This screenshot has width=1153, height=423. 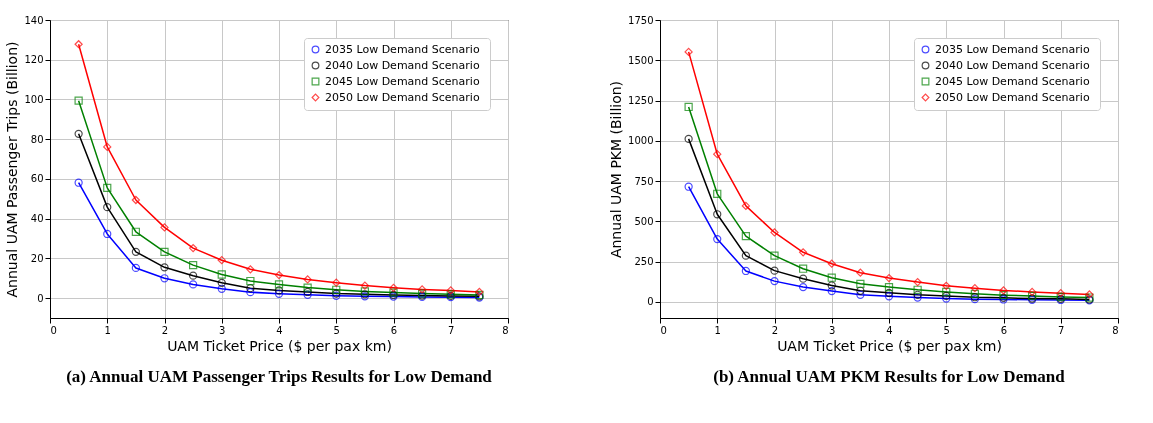 What do you see at coordinates (37, 139) in the screenshot?
I see `y-tick-label: 80` at bounding box center [37, 139].